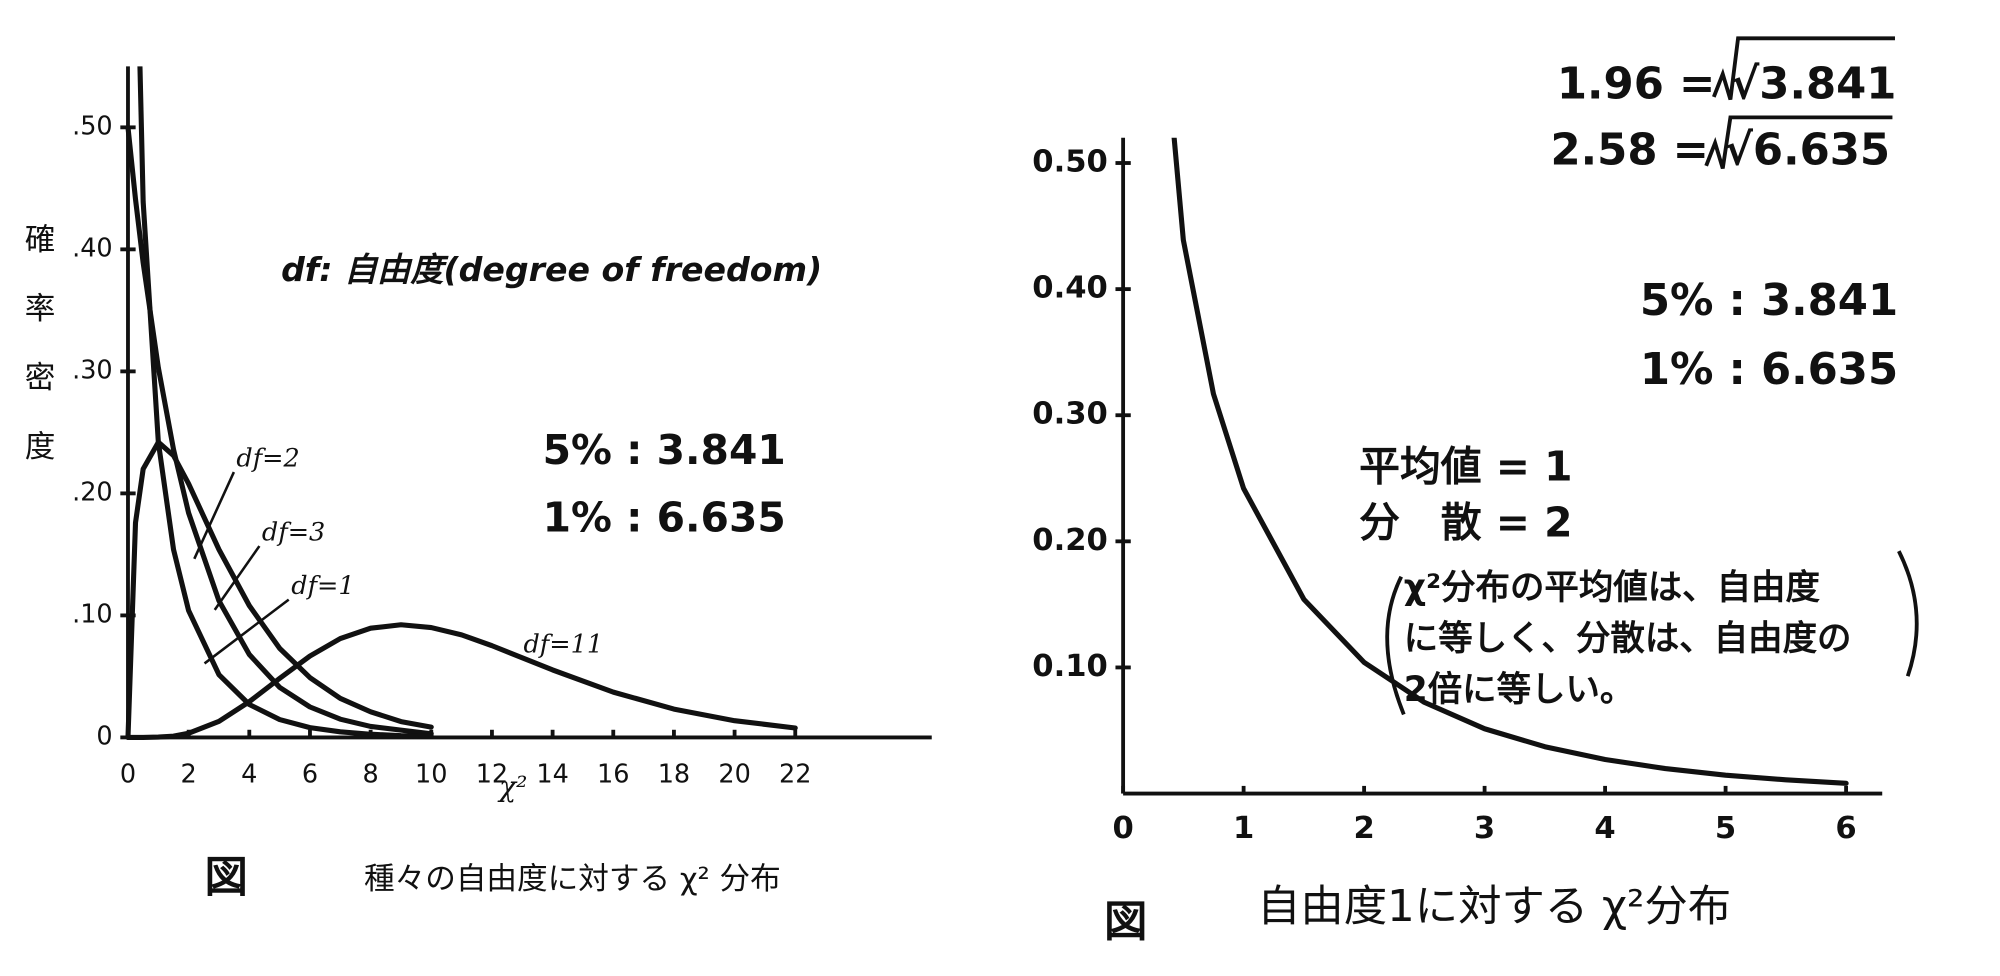 This screenshot has height=976, width=2000. What do you see at coordinates (267, 458) in the screenshot?
I see `series-label: df=2` at bounding box center [267, 458].